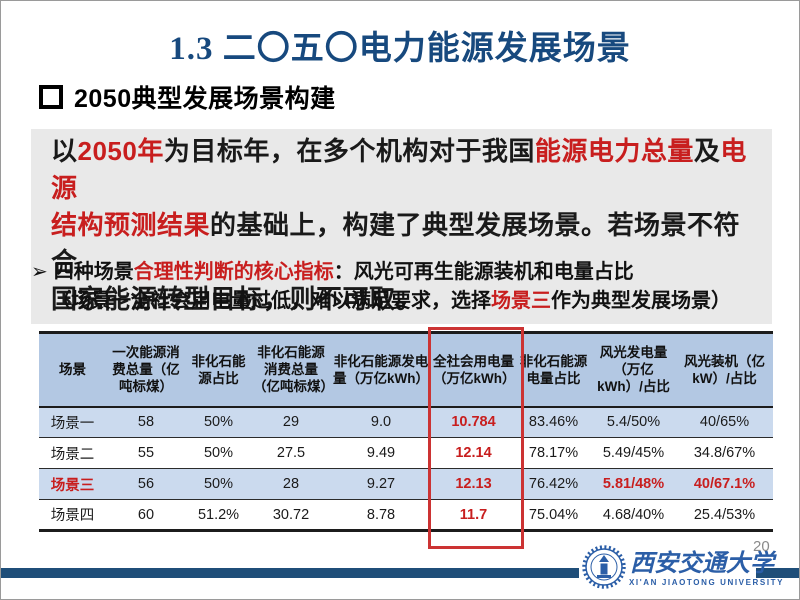 Image resolution: width=800 pixels, height=600 pixels. Describe the element at coordinates (93, 272) in the screenshot. I see `text-segment: 四种场景` at that location.